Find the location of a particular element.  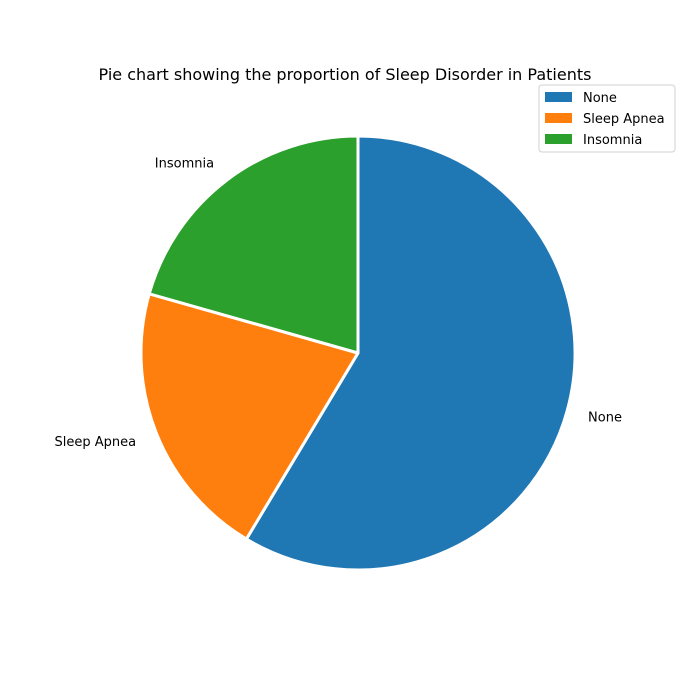

legend: None Sleep Apnea Insomnia is located at coordinates (607, 118).